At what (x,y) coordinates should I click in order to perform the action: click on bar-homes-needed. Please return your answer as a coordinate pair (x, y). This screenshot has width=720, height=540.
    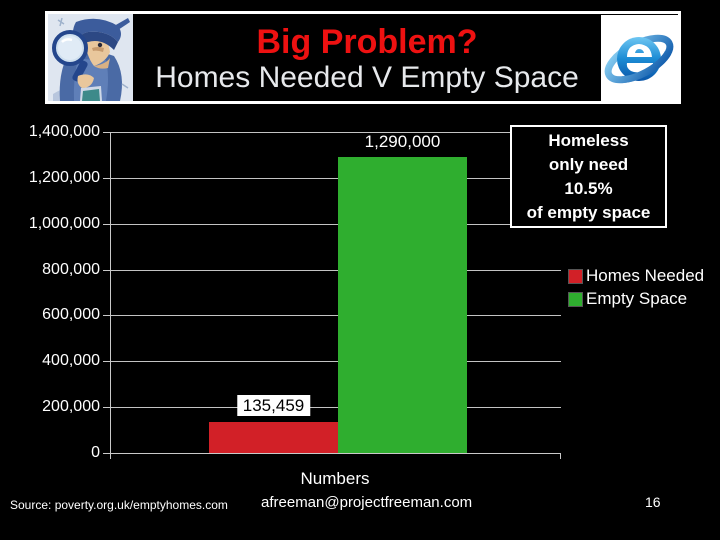
    Looking at the image, I should click on (273, 437).